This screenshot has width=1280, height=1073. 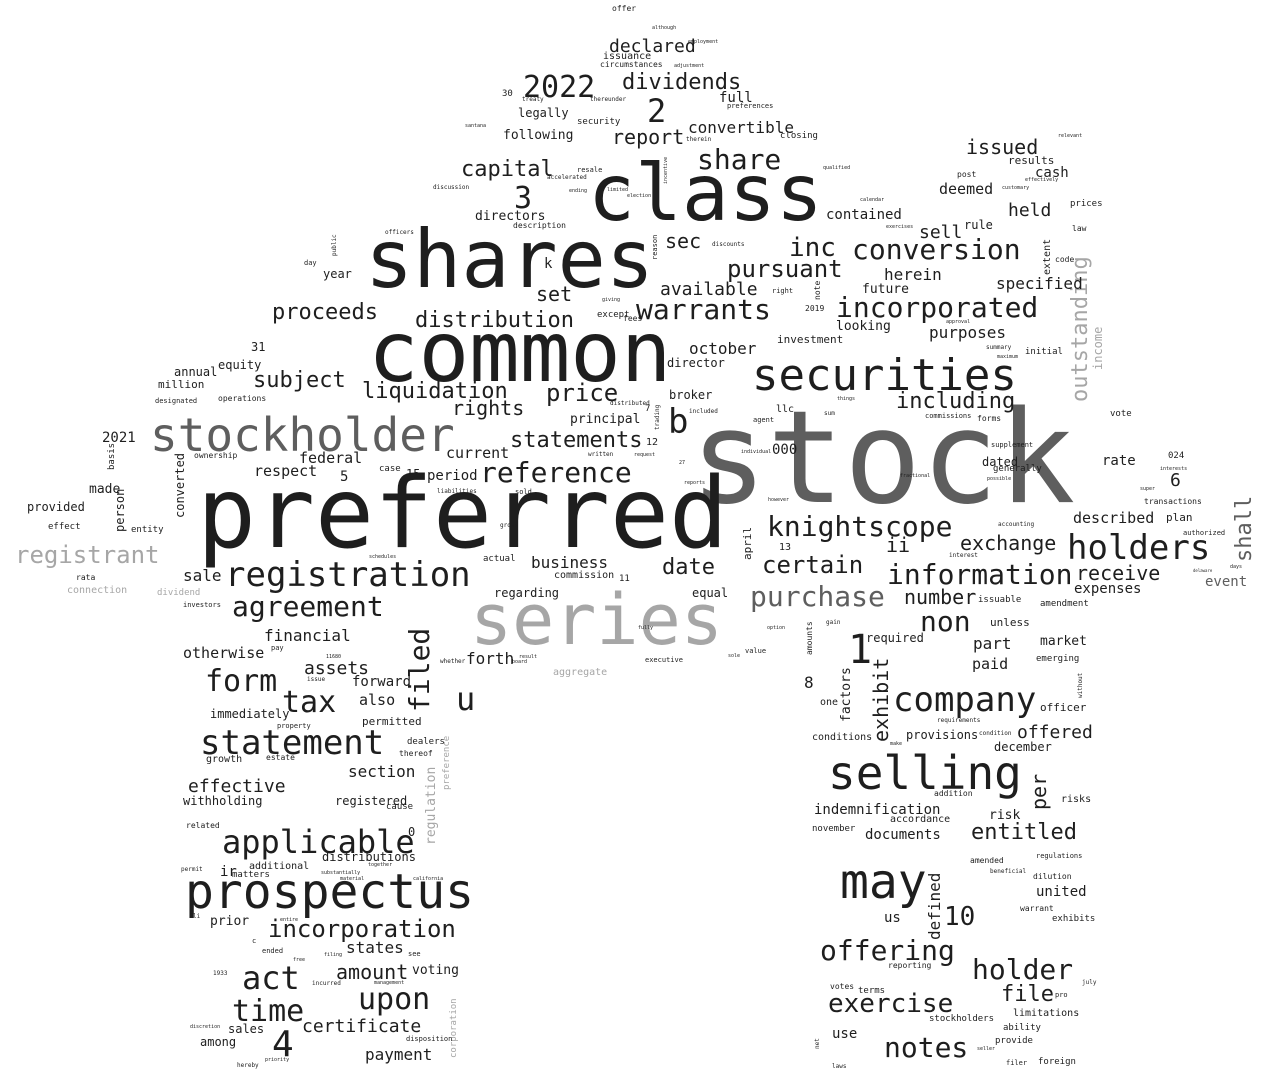 I want to click on cloud-word: form, so click(x=241, y=681).